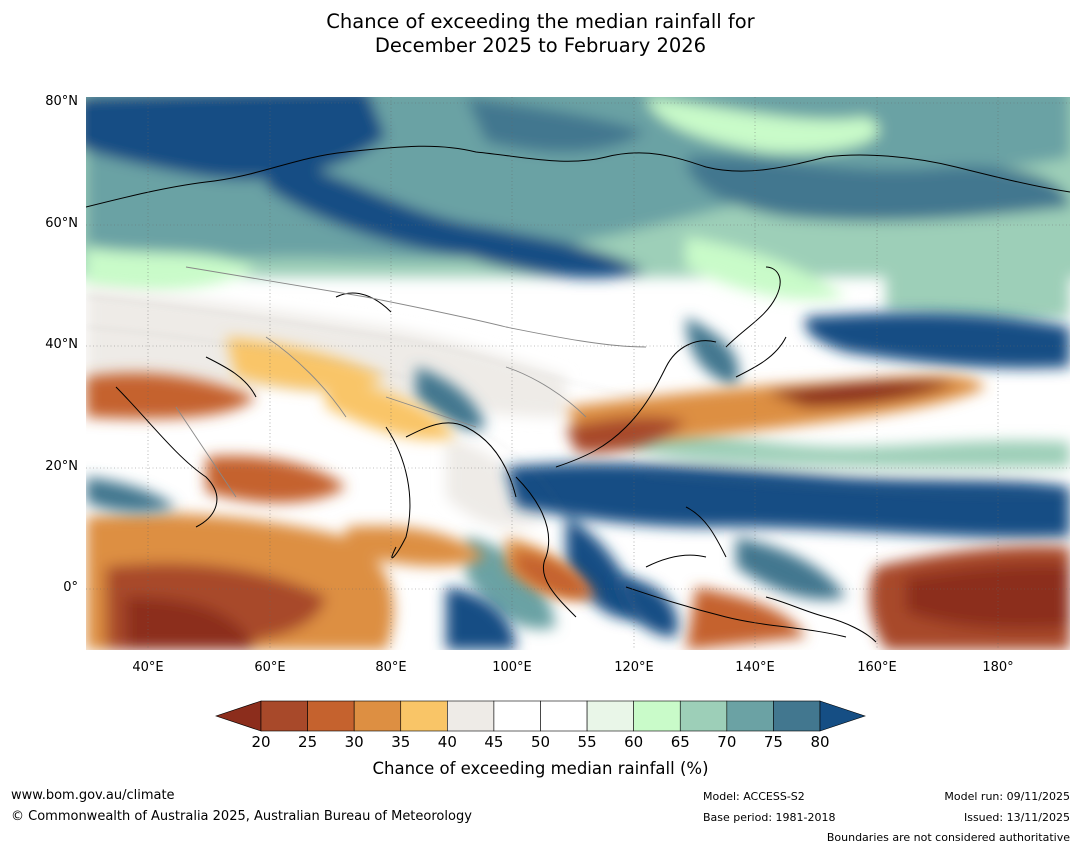 This screenshot has width=1081, height=850. I want to click on east-asia-dry-band, so click(776, 414).